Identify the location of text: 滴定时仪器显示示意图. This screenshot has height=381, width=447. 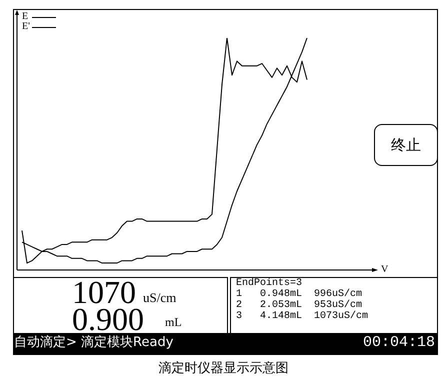
(224, 368).